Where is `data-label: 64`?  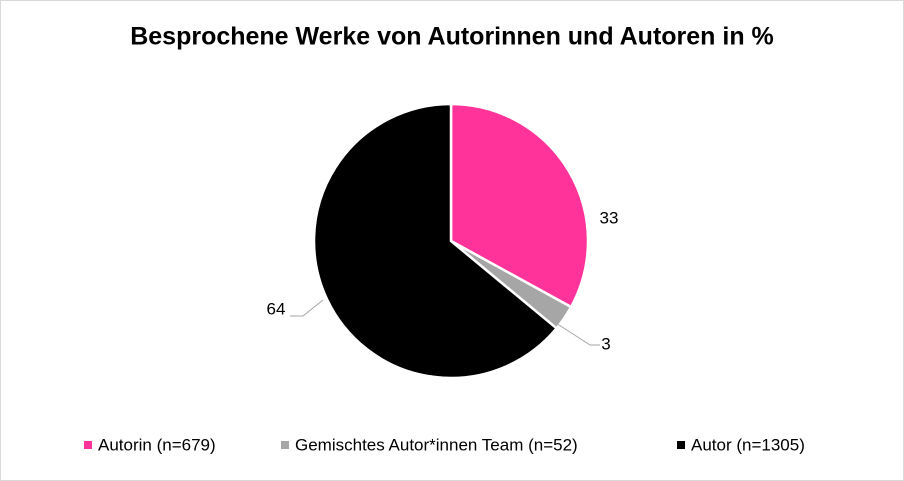 data-label: 64 is located at coordinates (276, 308).